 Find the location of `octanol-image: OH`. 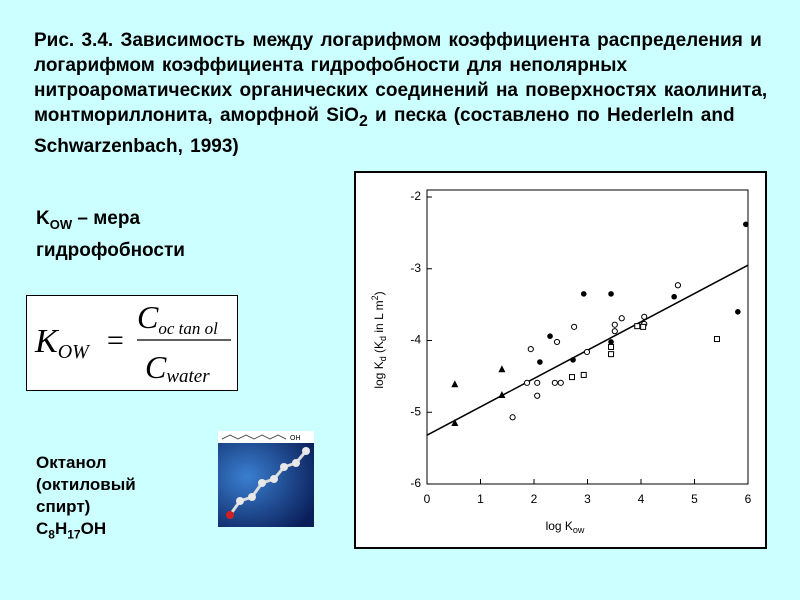

octanol-image: OH is located at coordinates (266, 479).